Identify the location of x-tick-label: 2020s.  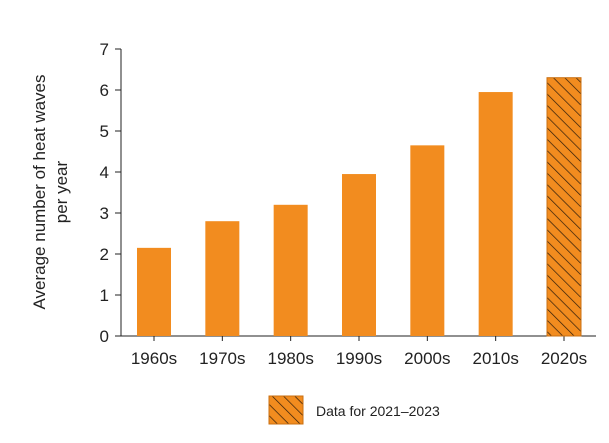
(564, 358).